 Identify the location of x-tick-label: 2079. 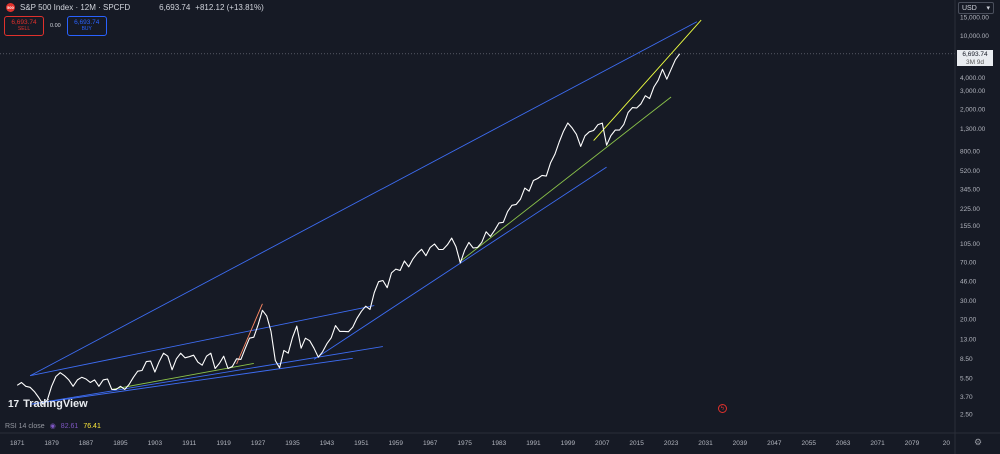
(912, 443).